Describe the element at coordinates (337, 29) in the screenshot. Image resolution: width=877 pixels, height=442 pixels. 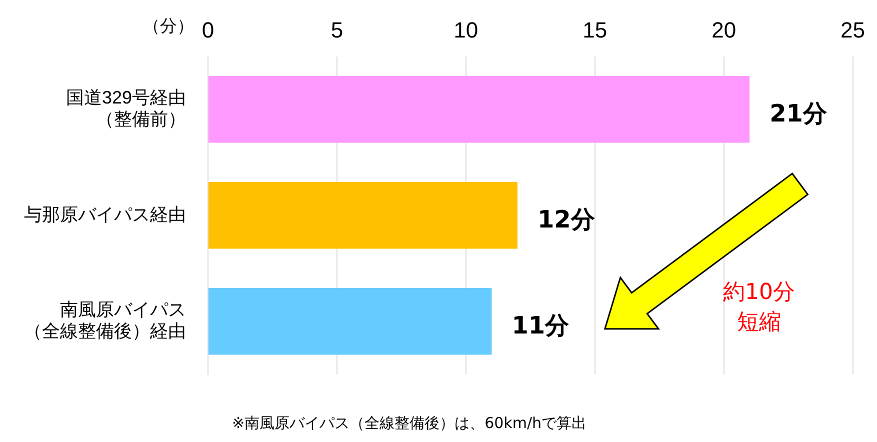
I see `x-tick-label: 5` at that location.